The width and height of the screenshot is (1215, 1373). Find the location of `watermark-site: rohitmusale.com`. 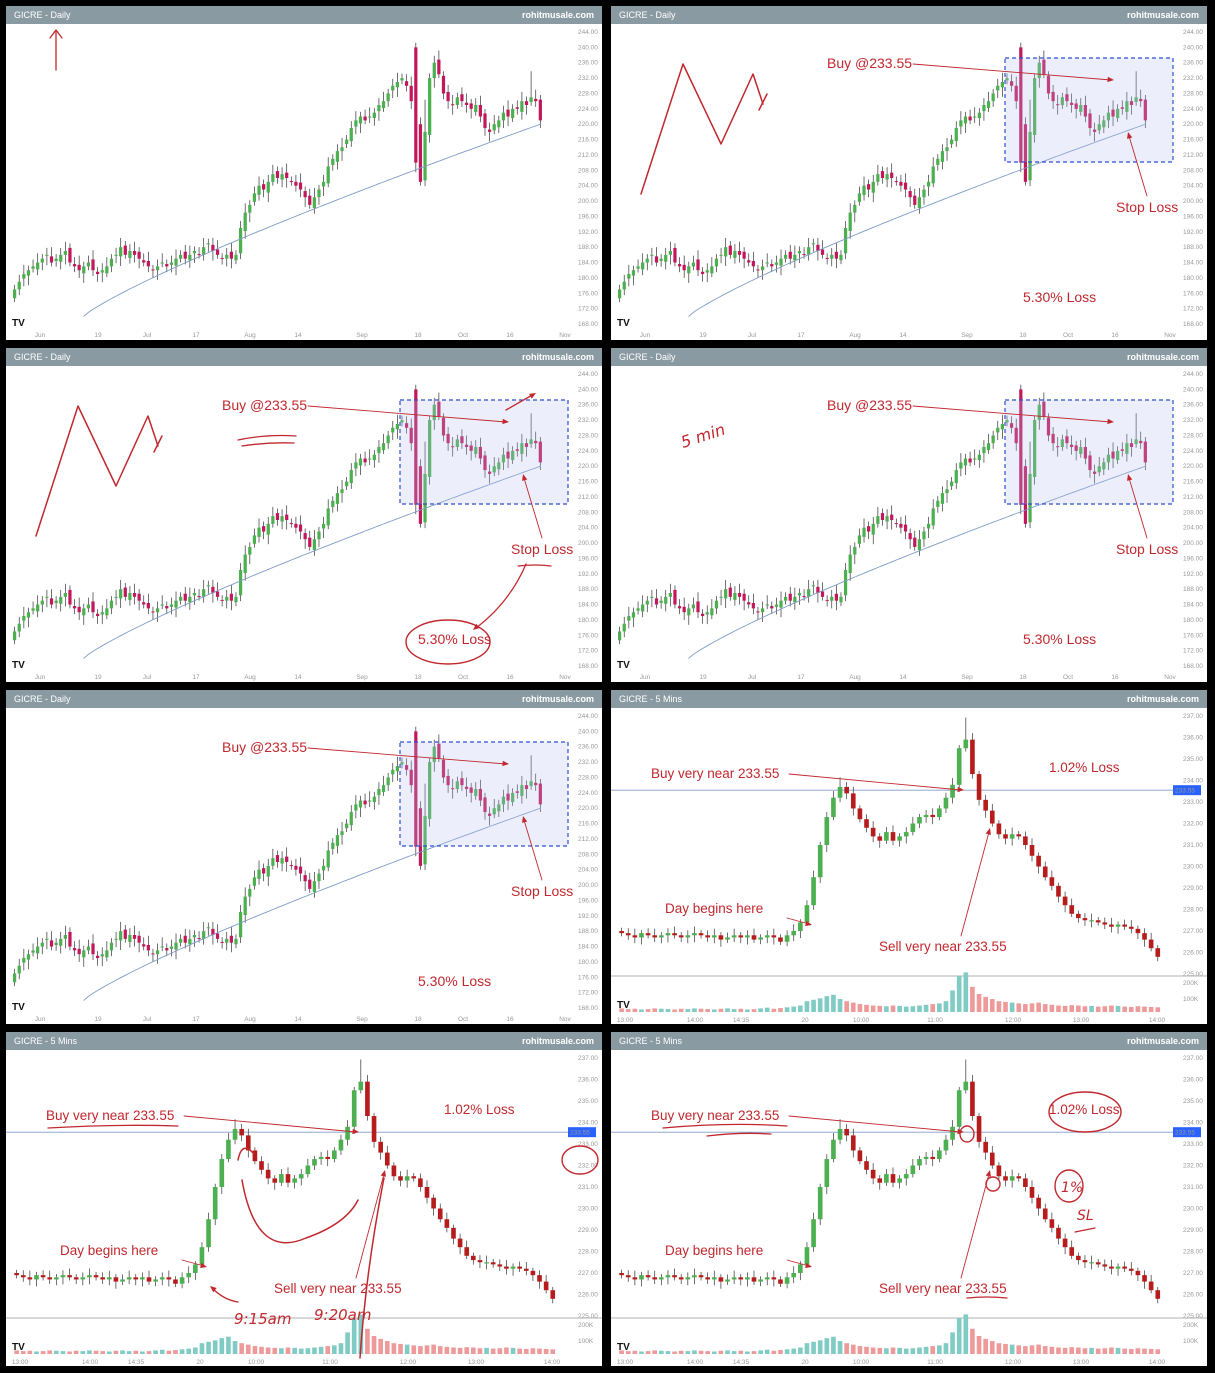

watermark-site: rohitmusale.com is located at coordinates (1162, 15).